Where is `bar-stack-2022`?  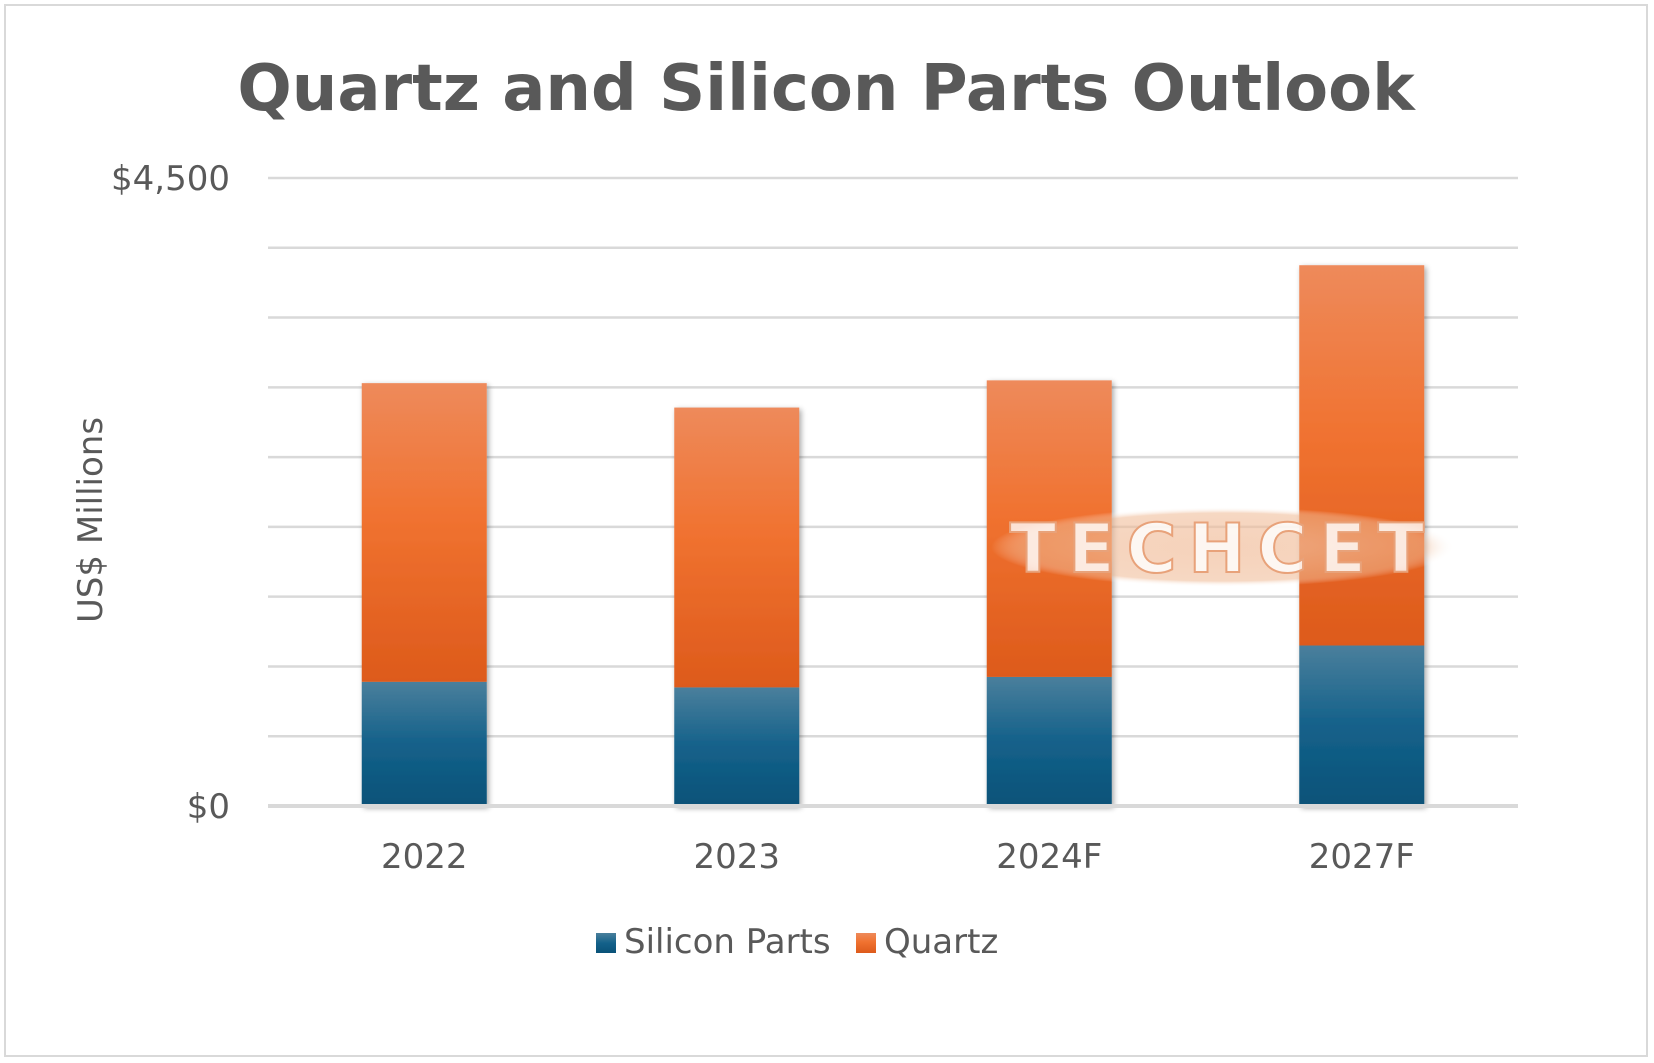
bar-stack-2022 is located at coordinates (424, 594).